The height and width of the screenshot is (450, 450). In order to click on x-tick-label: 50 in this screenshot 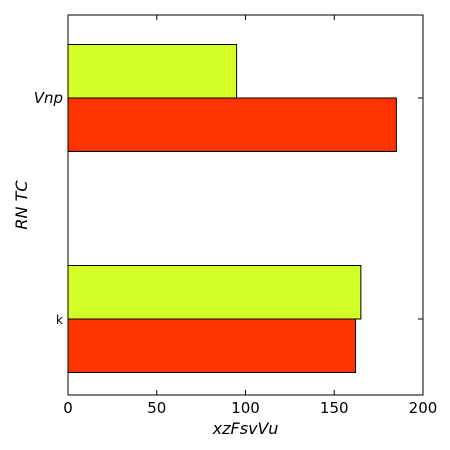, I will do `click(156, 408)`.